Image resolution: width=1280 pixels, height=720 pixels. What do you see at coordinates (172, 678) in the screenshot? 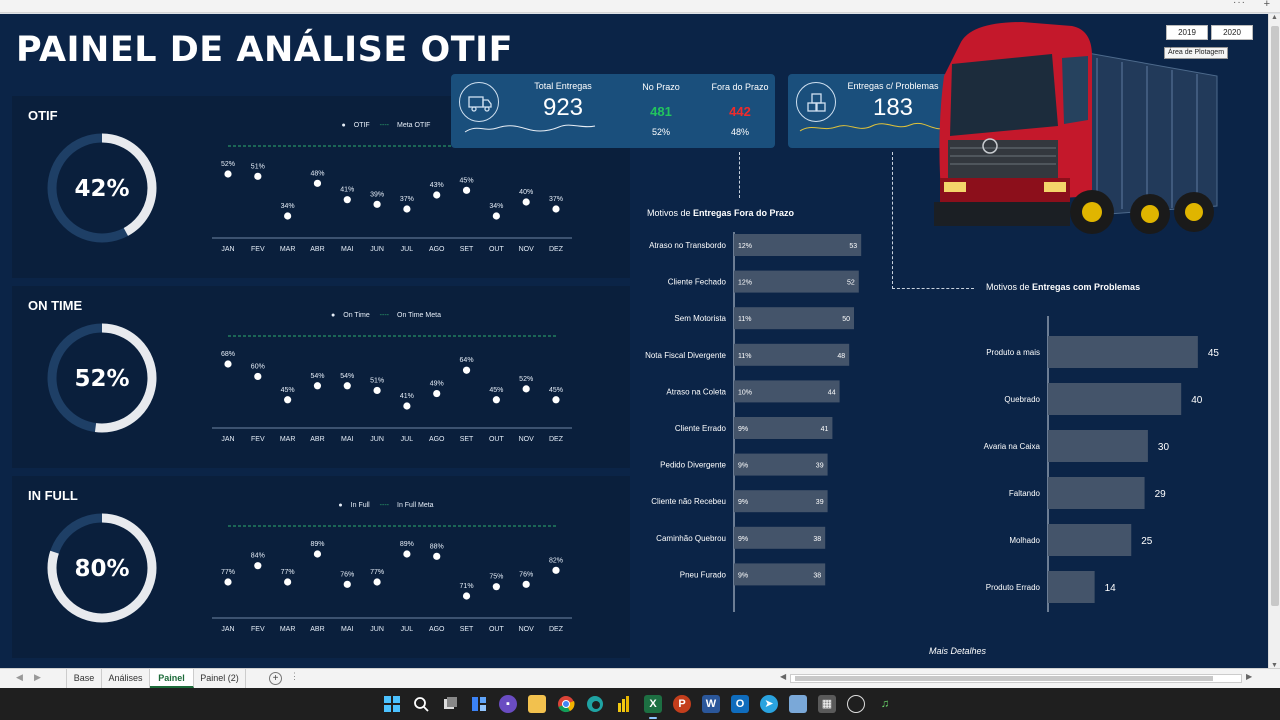
I see `tab-painel: Painel` at bounding box center [172, 678].